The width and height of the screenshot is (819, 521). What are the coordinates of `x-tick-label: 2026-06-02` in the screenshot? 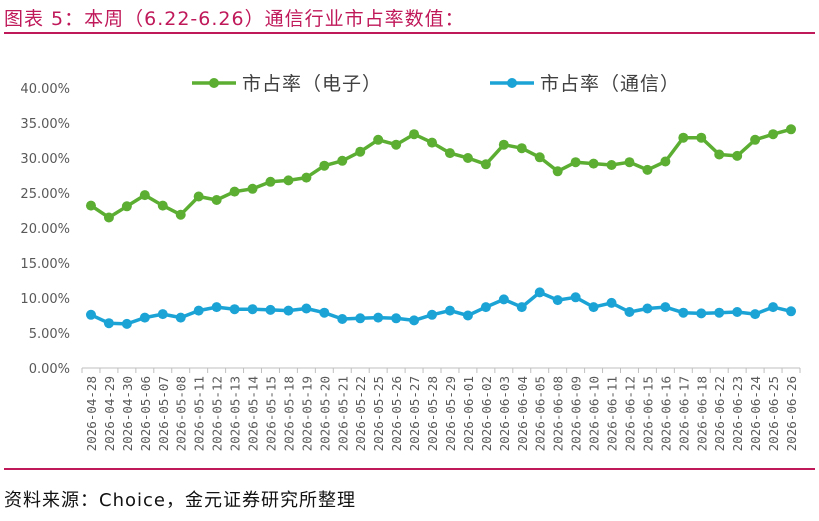 It's located at (486, 413).